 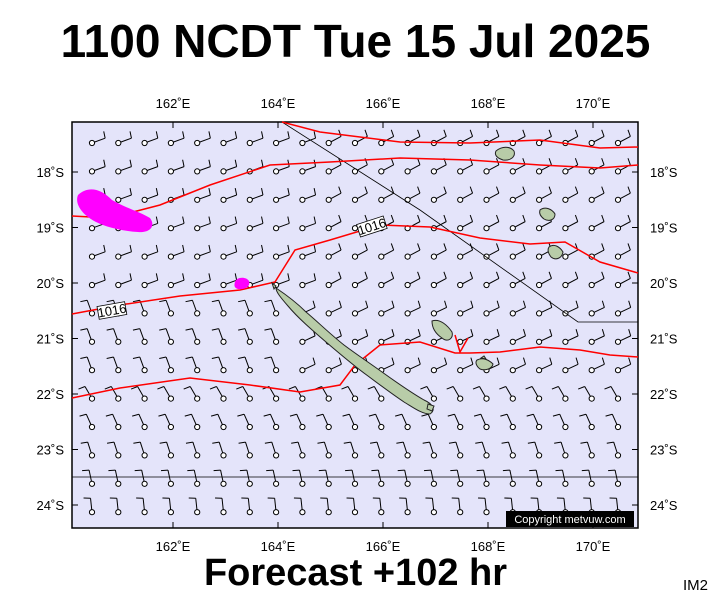 I want to click on lon-tick-label: 162˚E, so click(x=173, y=546).